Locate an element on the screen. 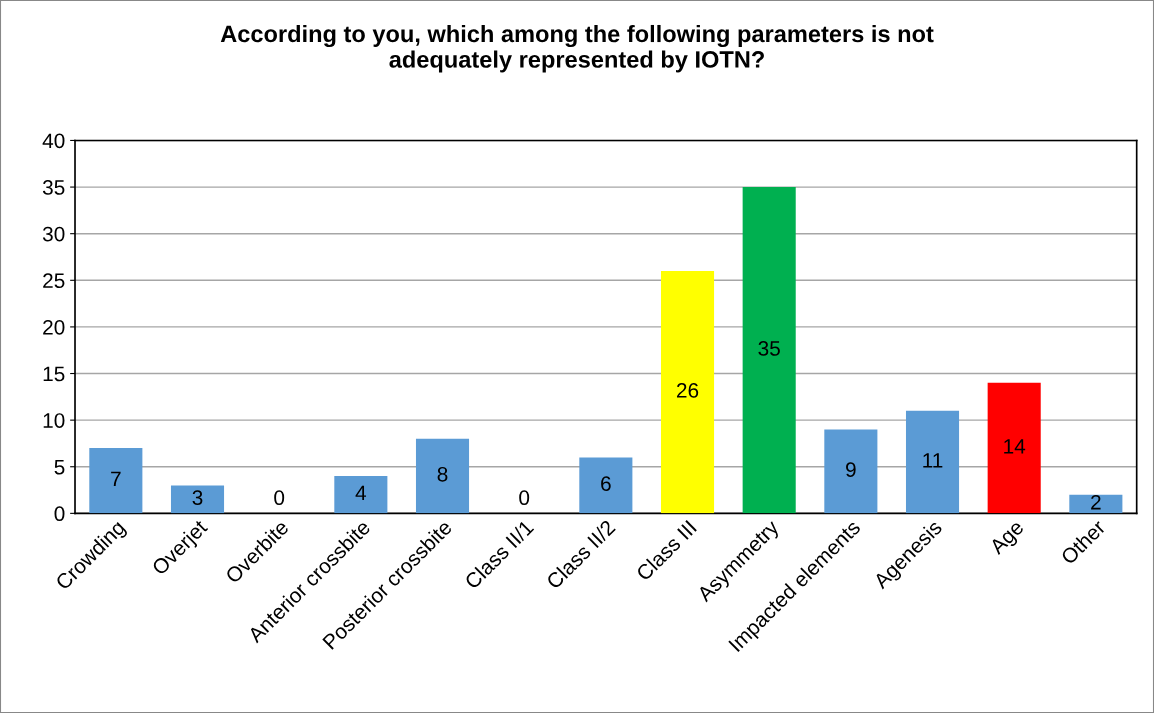  y-tick-label: 15 is located at coordinates (54, 374).